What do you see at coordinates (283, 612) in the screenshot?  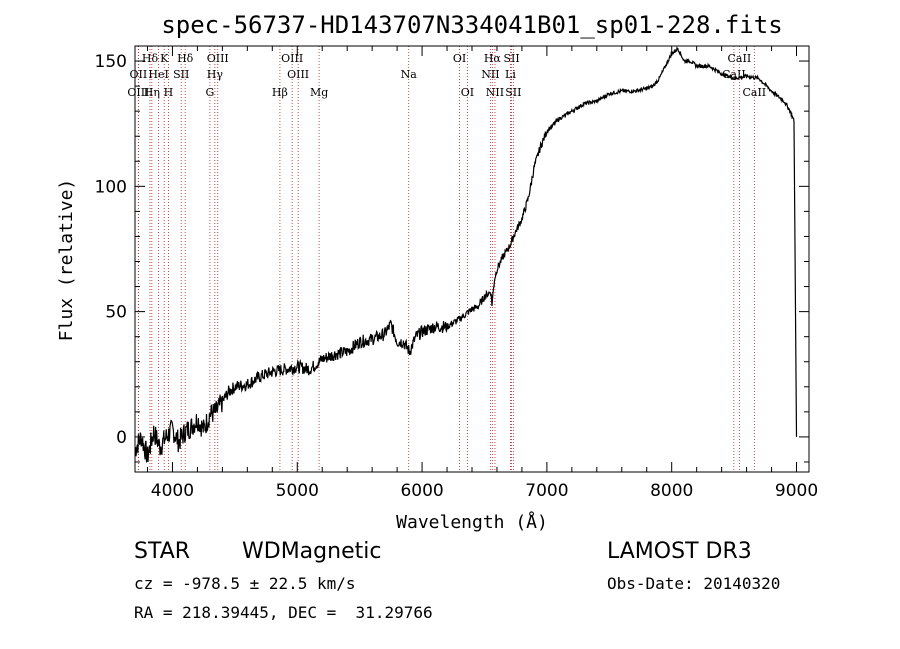 I see `ra-dec-coords: RA = 218.39445, DEC = 31.29766` at bounding box center [283, 612].